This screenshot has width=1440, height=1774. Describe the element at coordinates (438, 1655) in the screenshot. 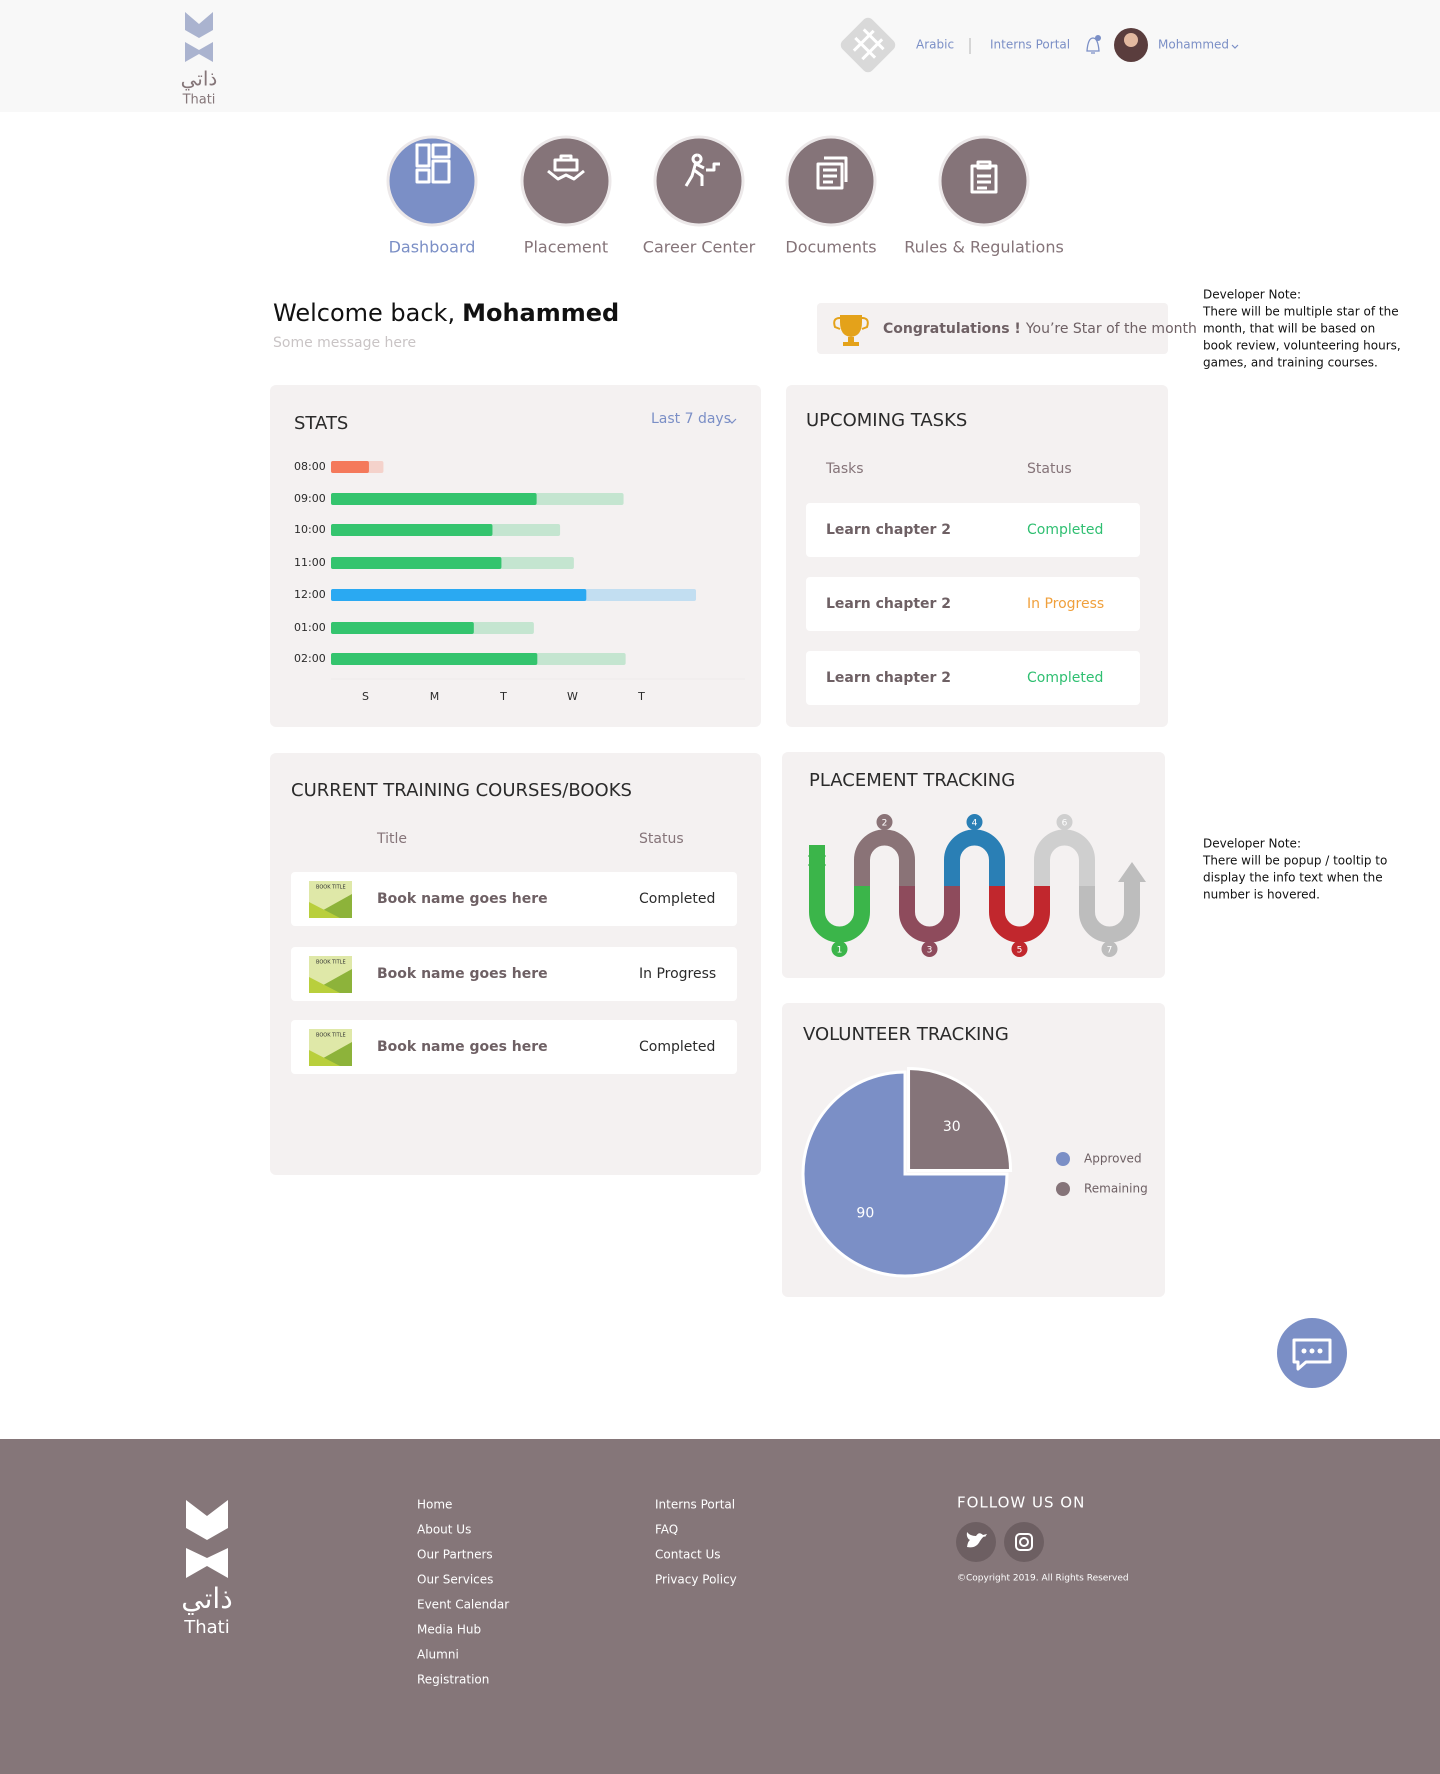

I see `footer-link: Alumni` at that location.